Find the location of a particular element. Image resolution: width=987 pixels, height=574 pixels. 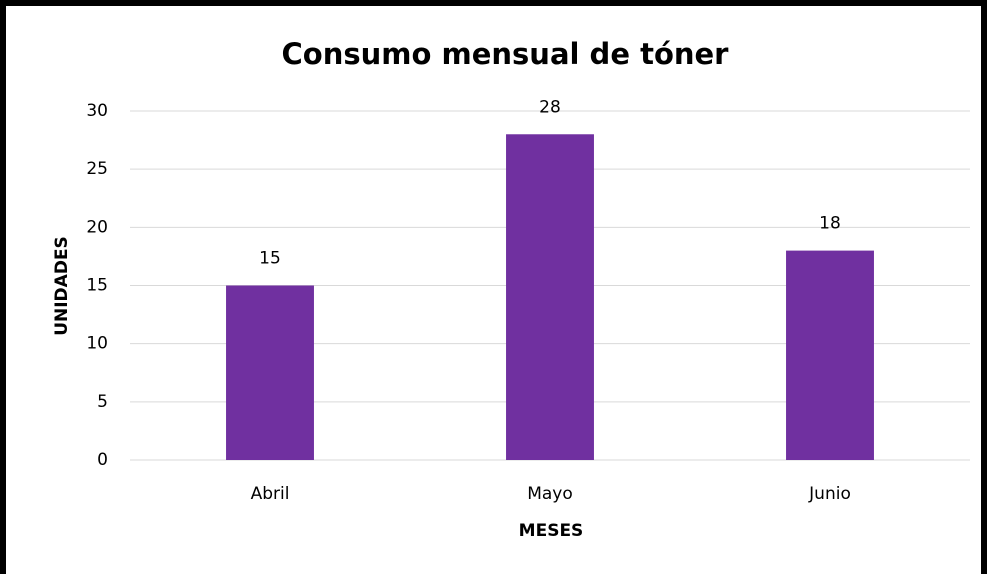

y-tick-label: 5 is located at coordinates (102, 402).